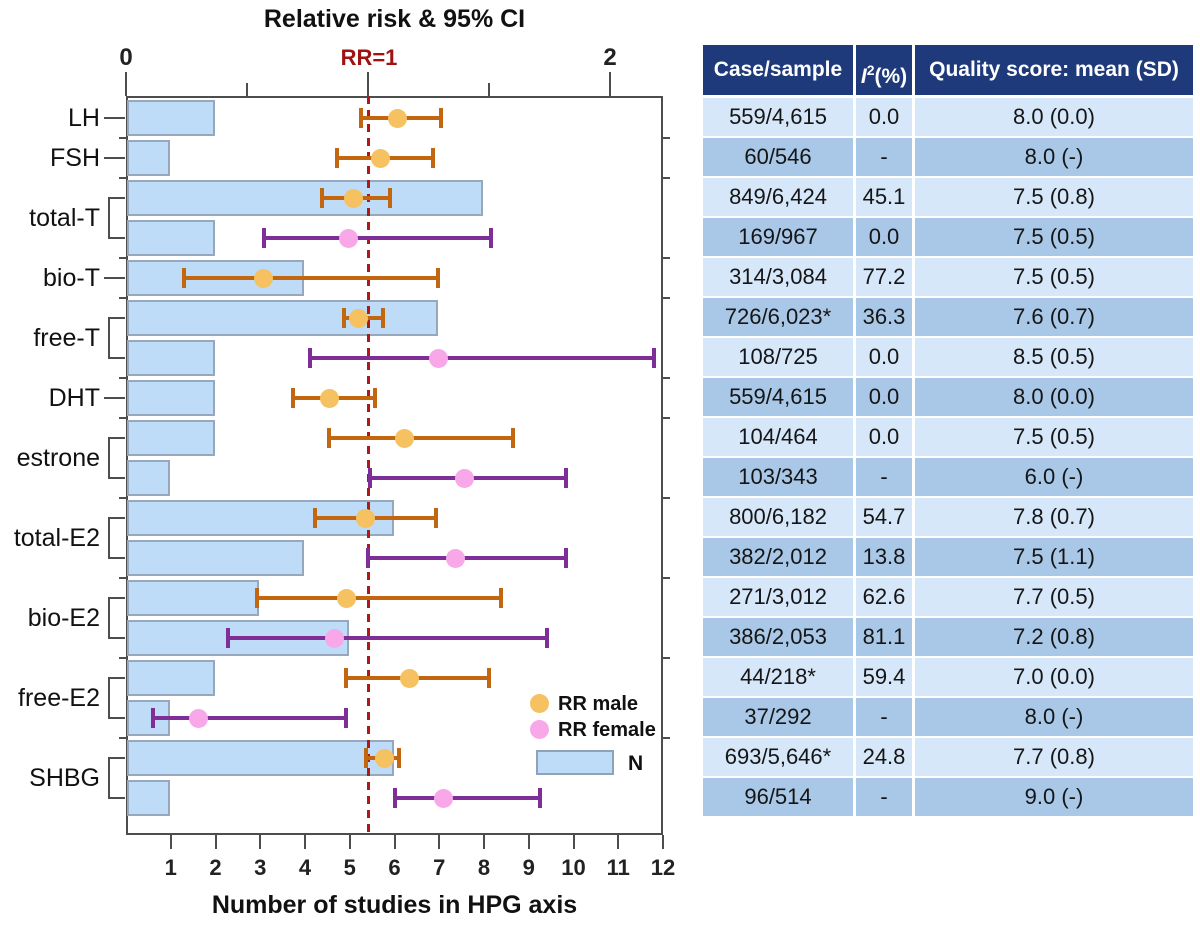  I want to click on bottom-axis-tick-label: 10, so click(573, 867).